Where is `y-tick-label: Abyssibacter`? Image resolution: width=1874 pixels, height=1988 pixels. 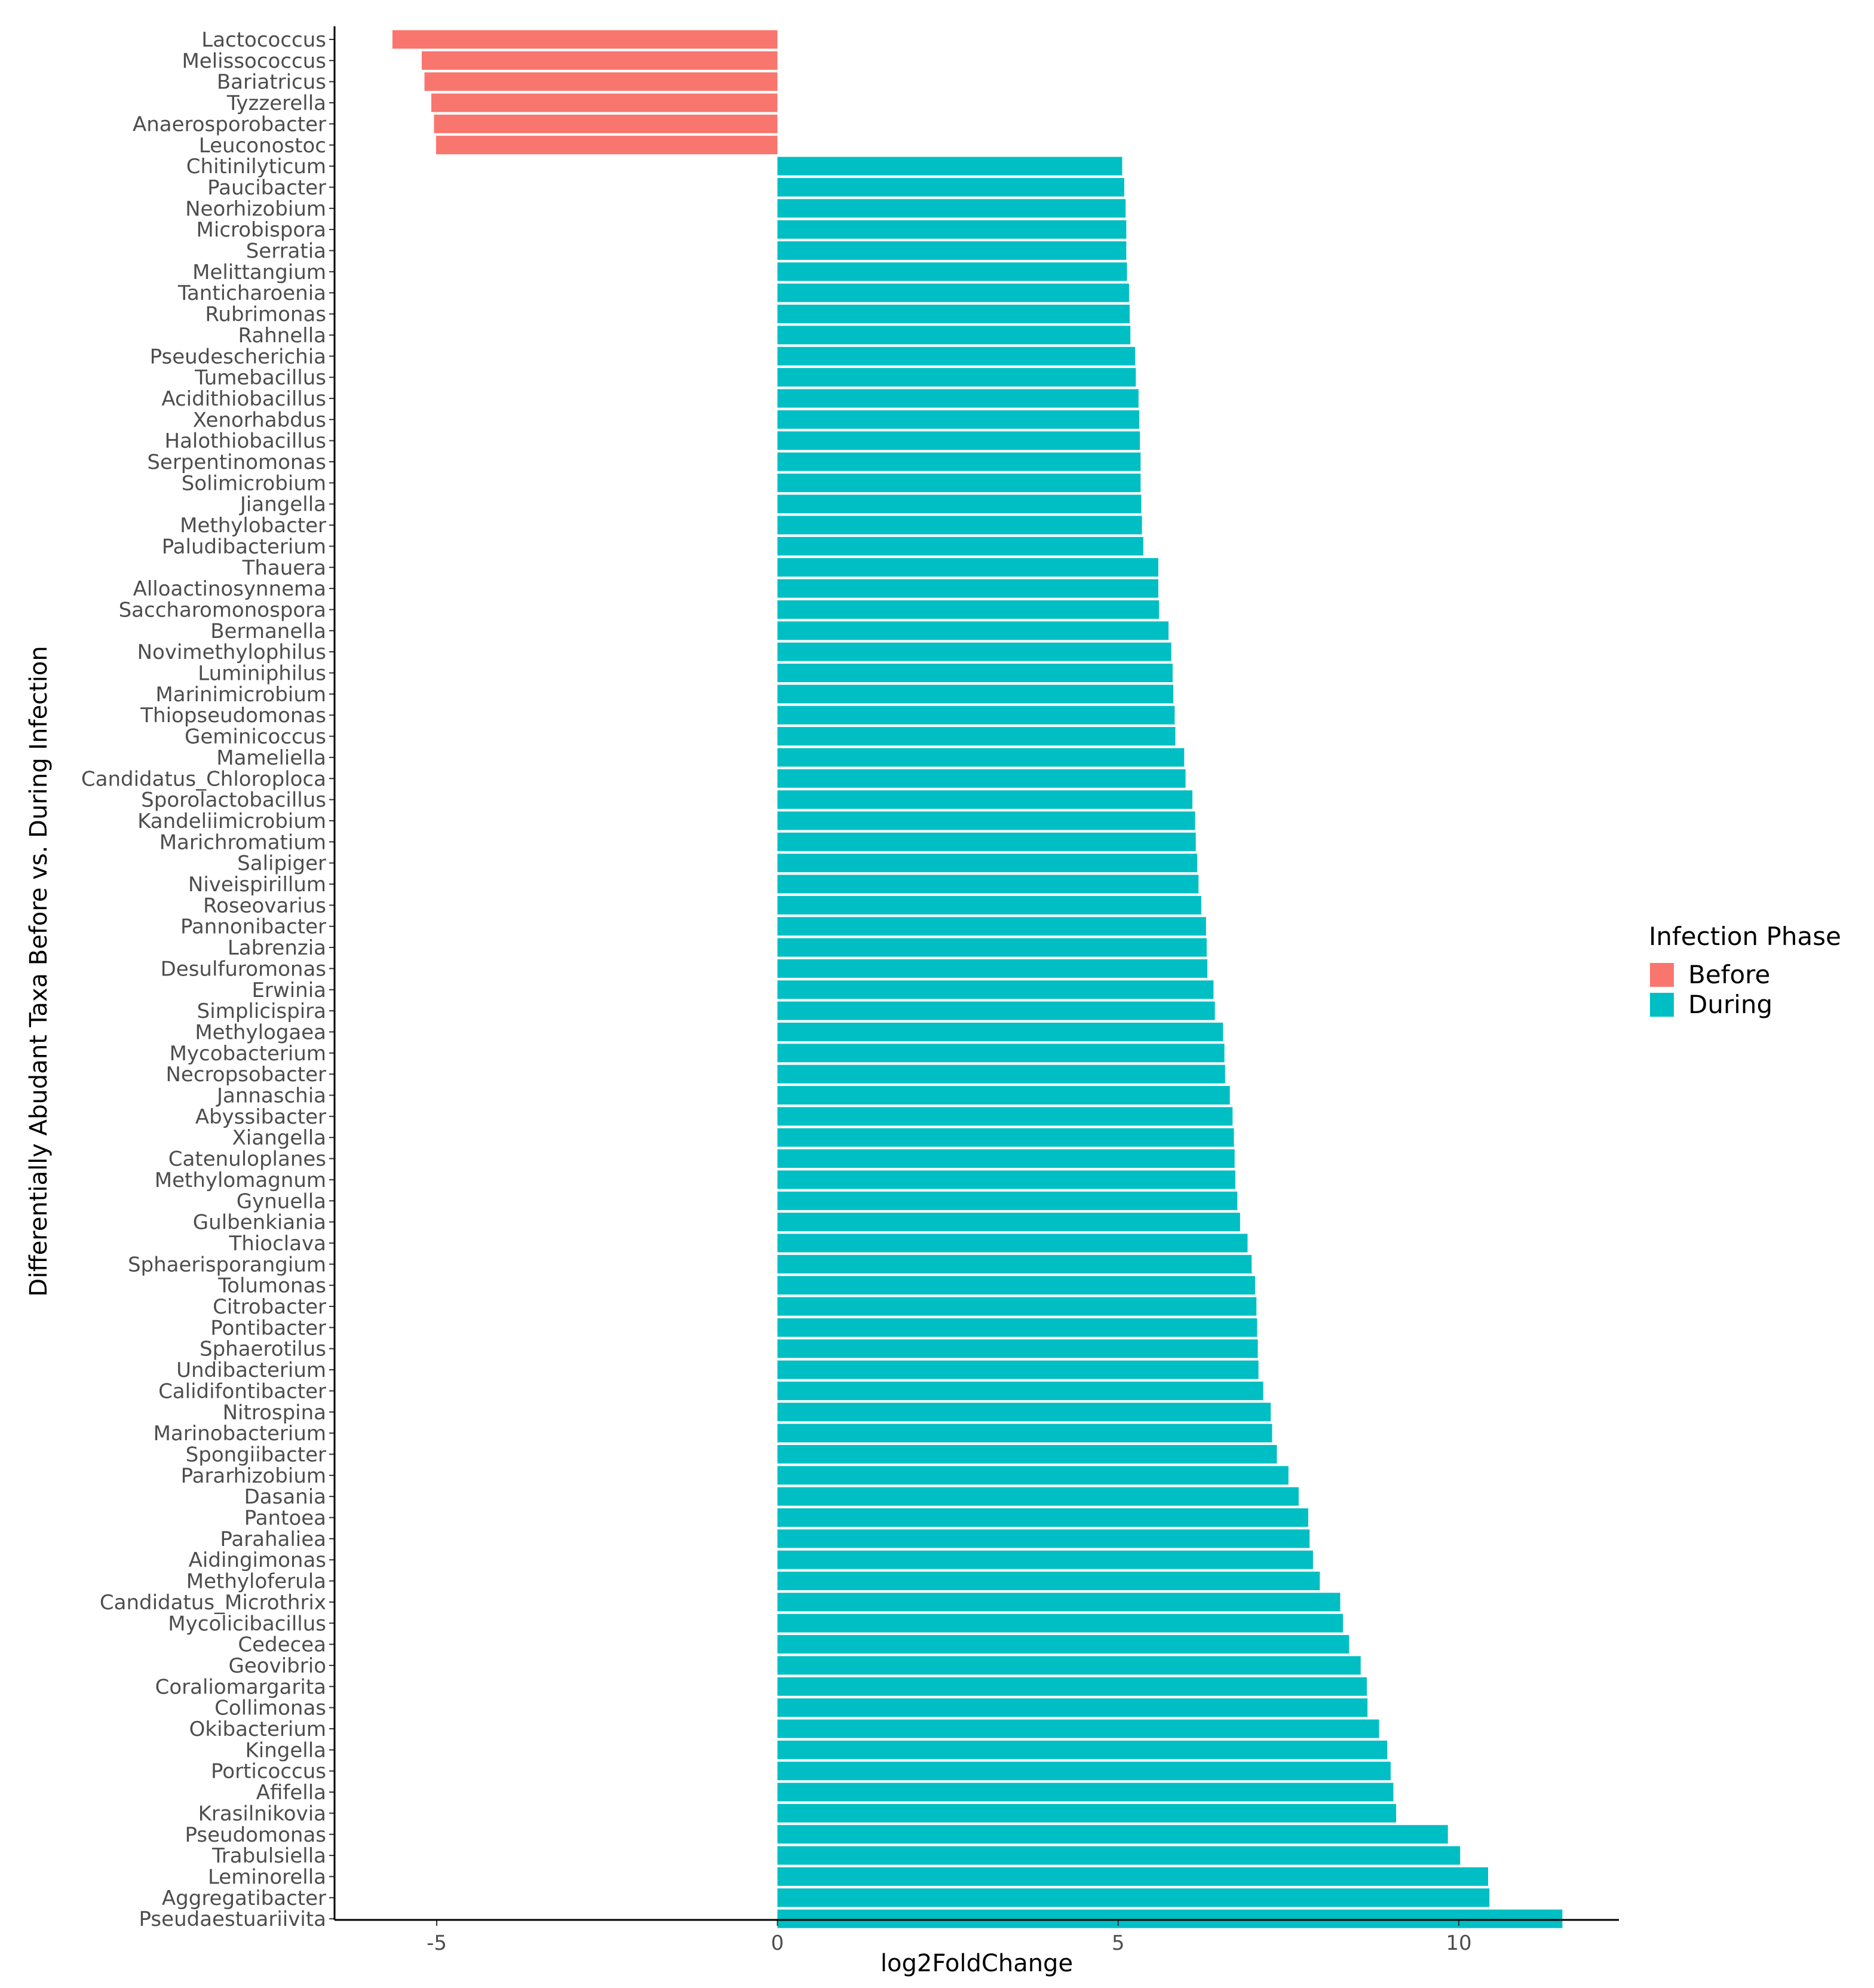
y-tick-label: Abyssibacter is located at coordinates (260, 1117).